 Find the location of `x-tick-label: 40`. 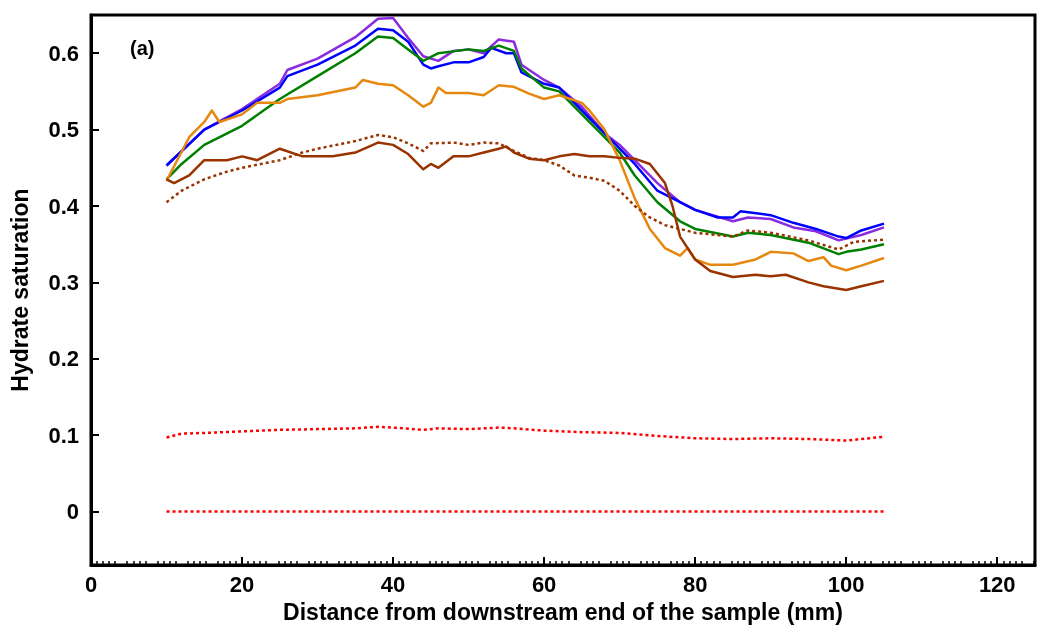

x-tick-label: 40 is located at coordinates (393, 584).